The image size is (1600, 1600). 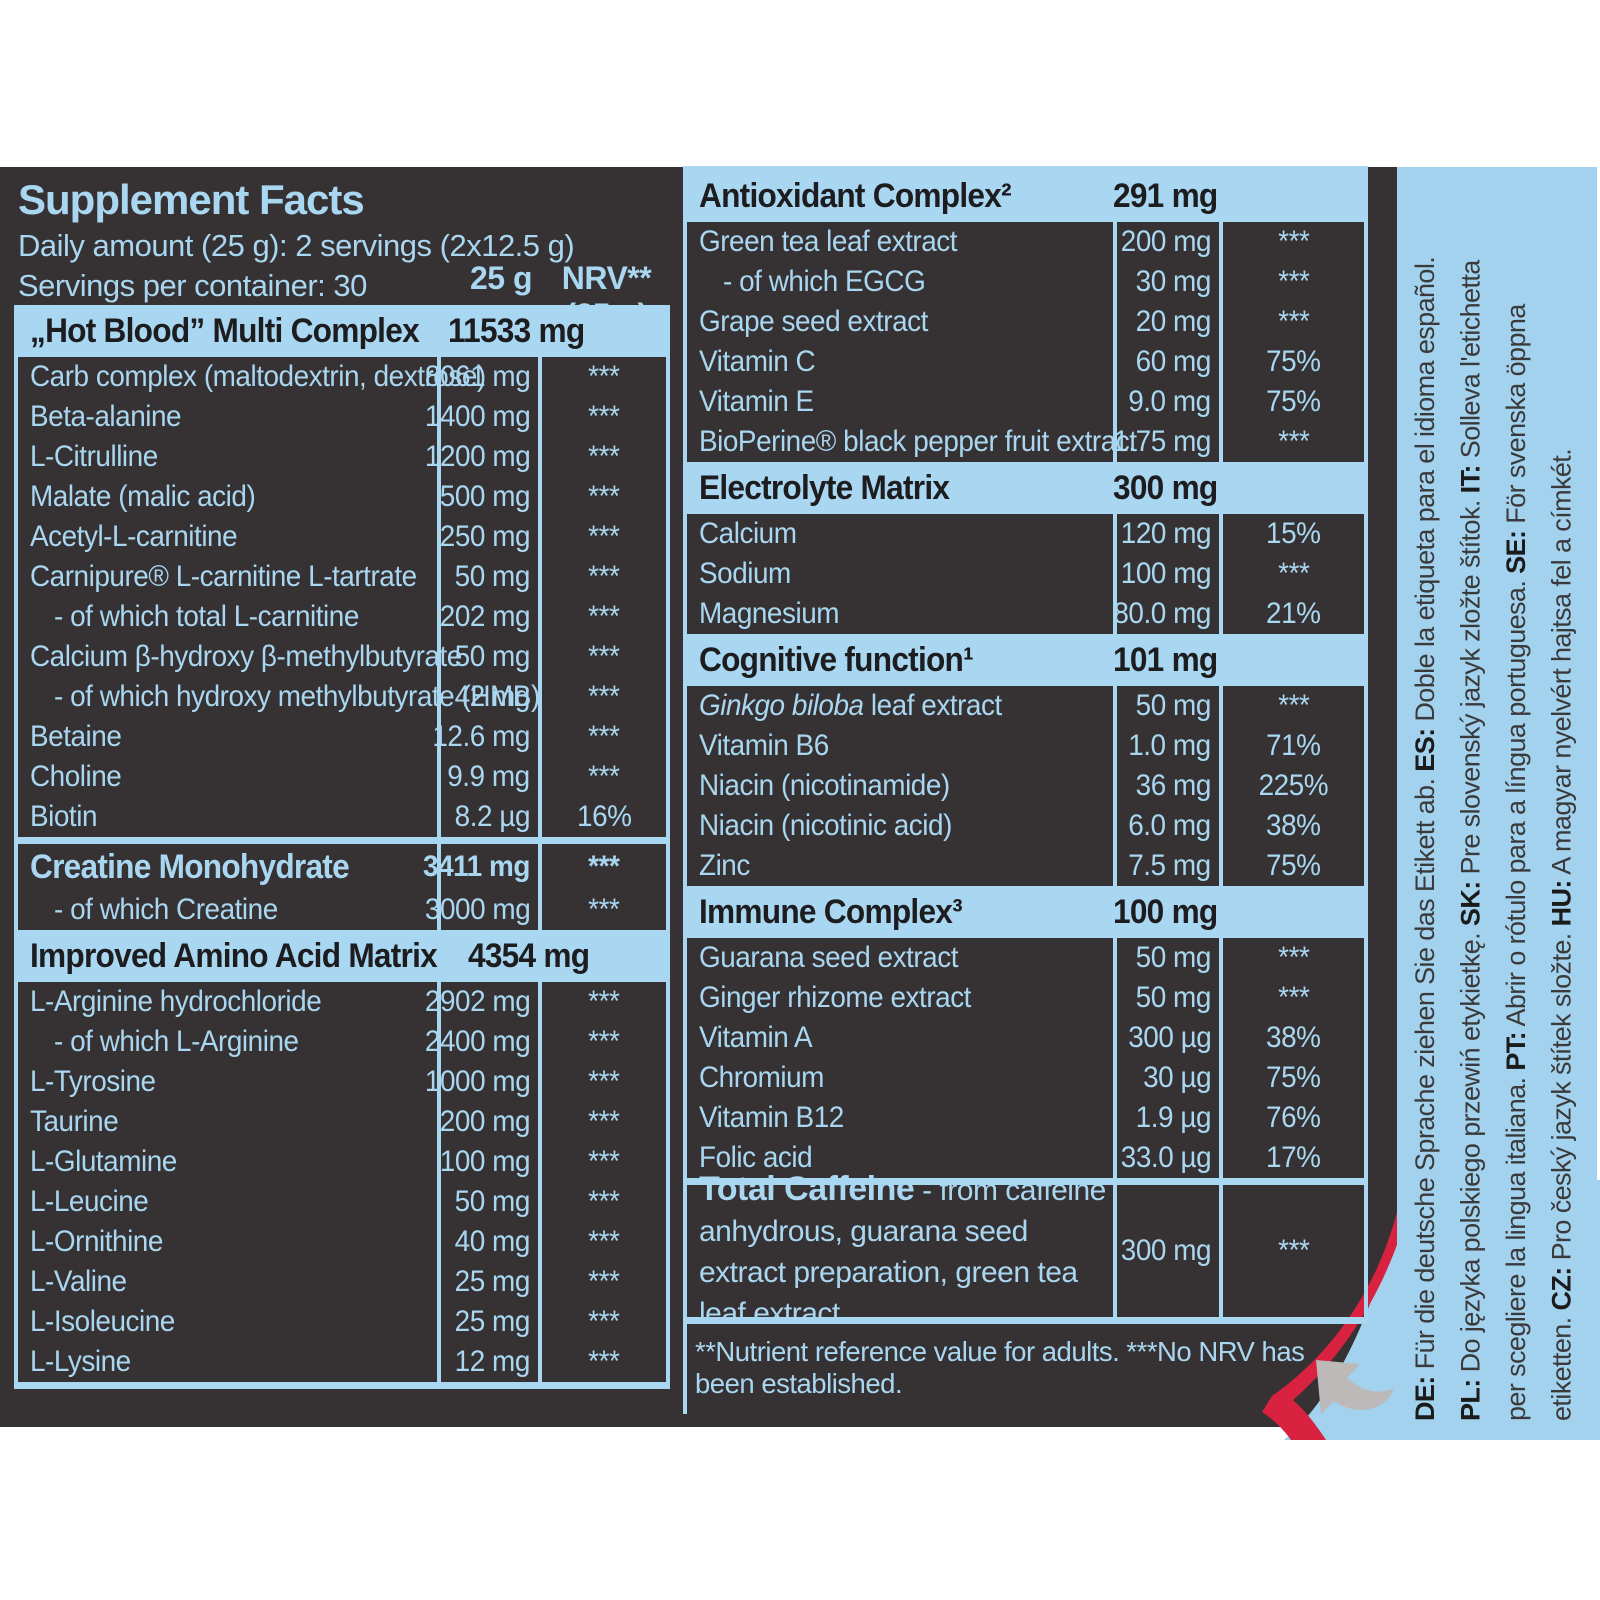 I want to click on section-amount: 101 mg, so click(x=1165, y=659).